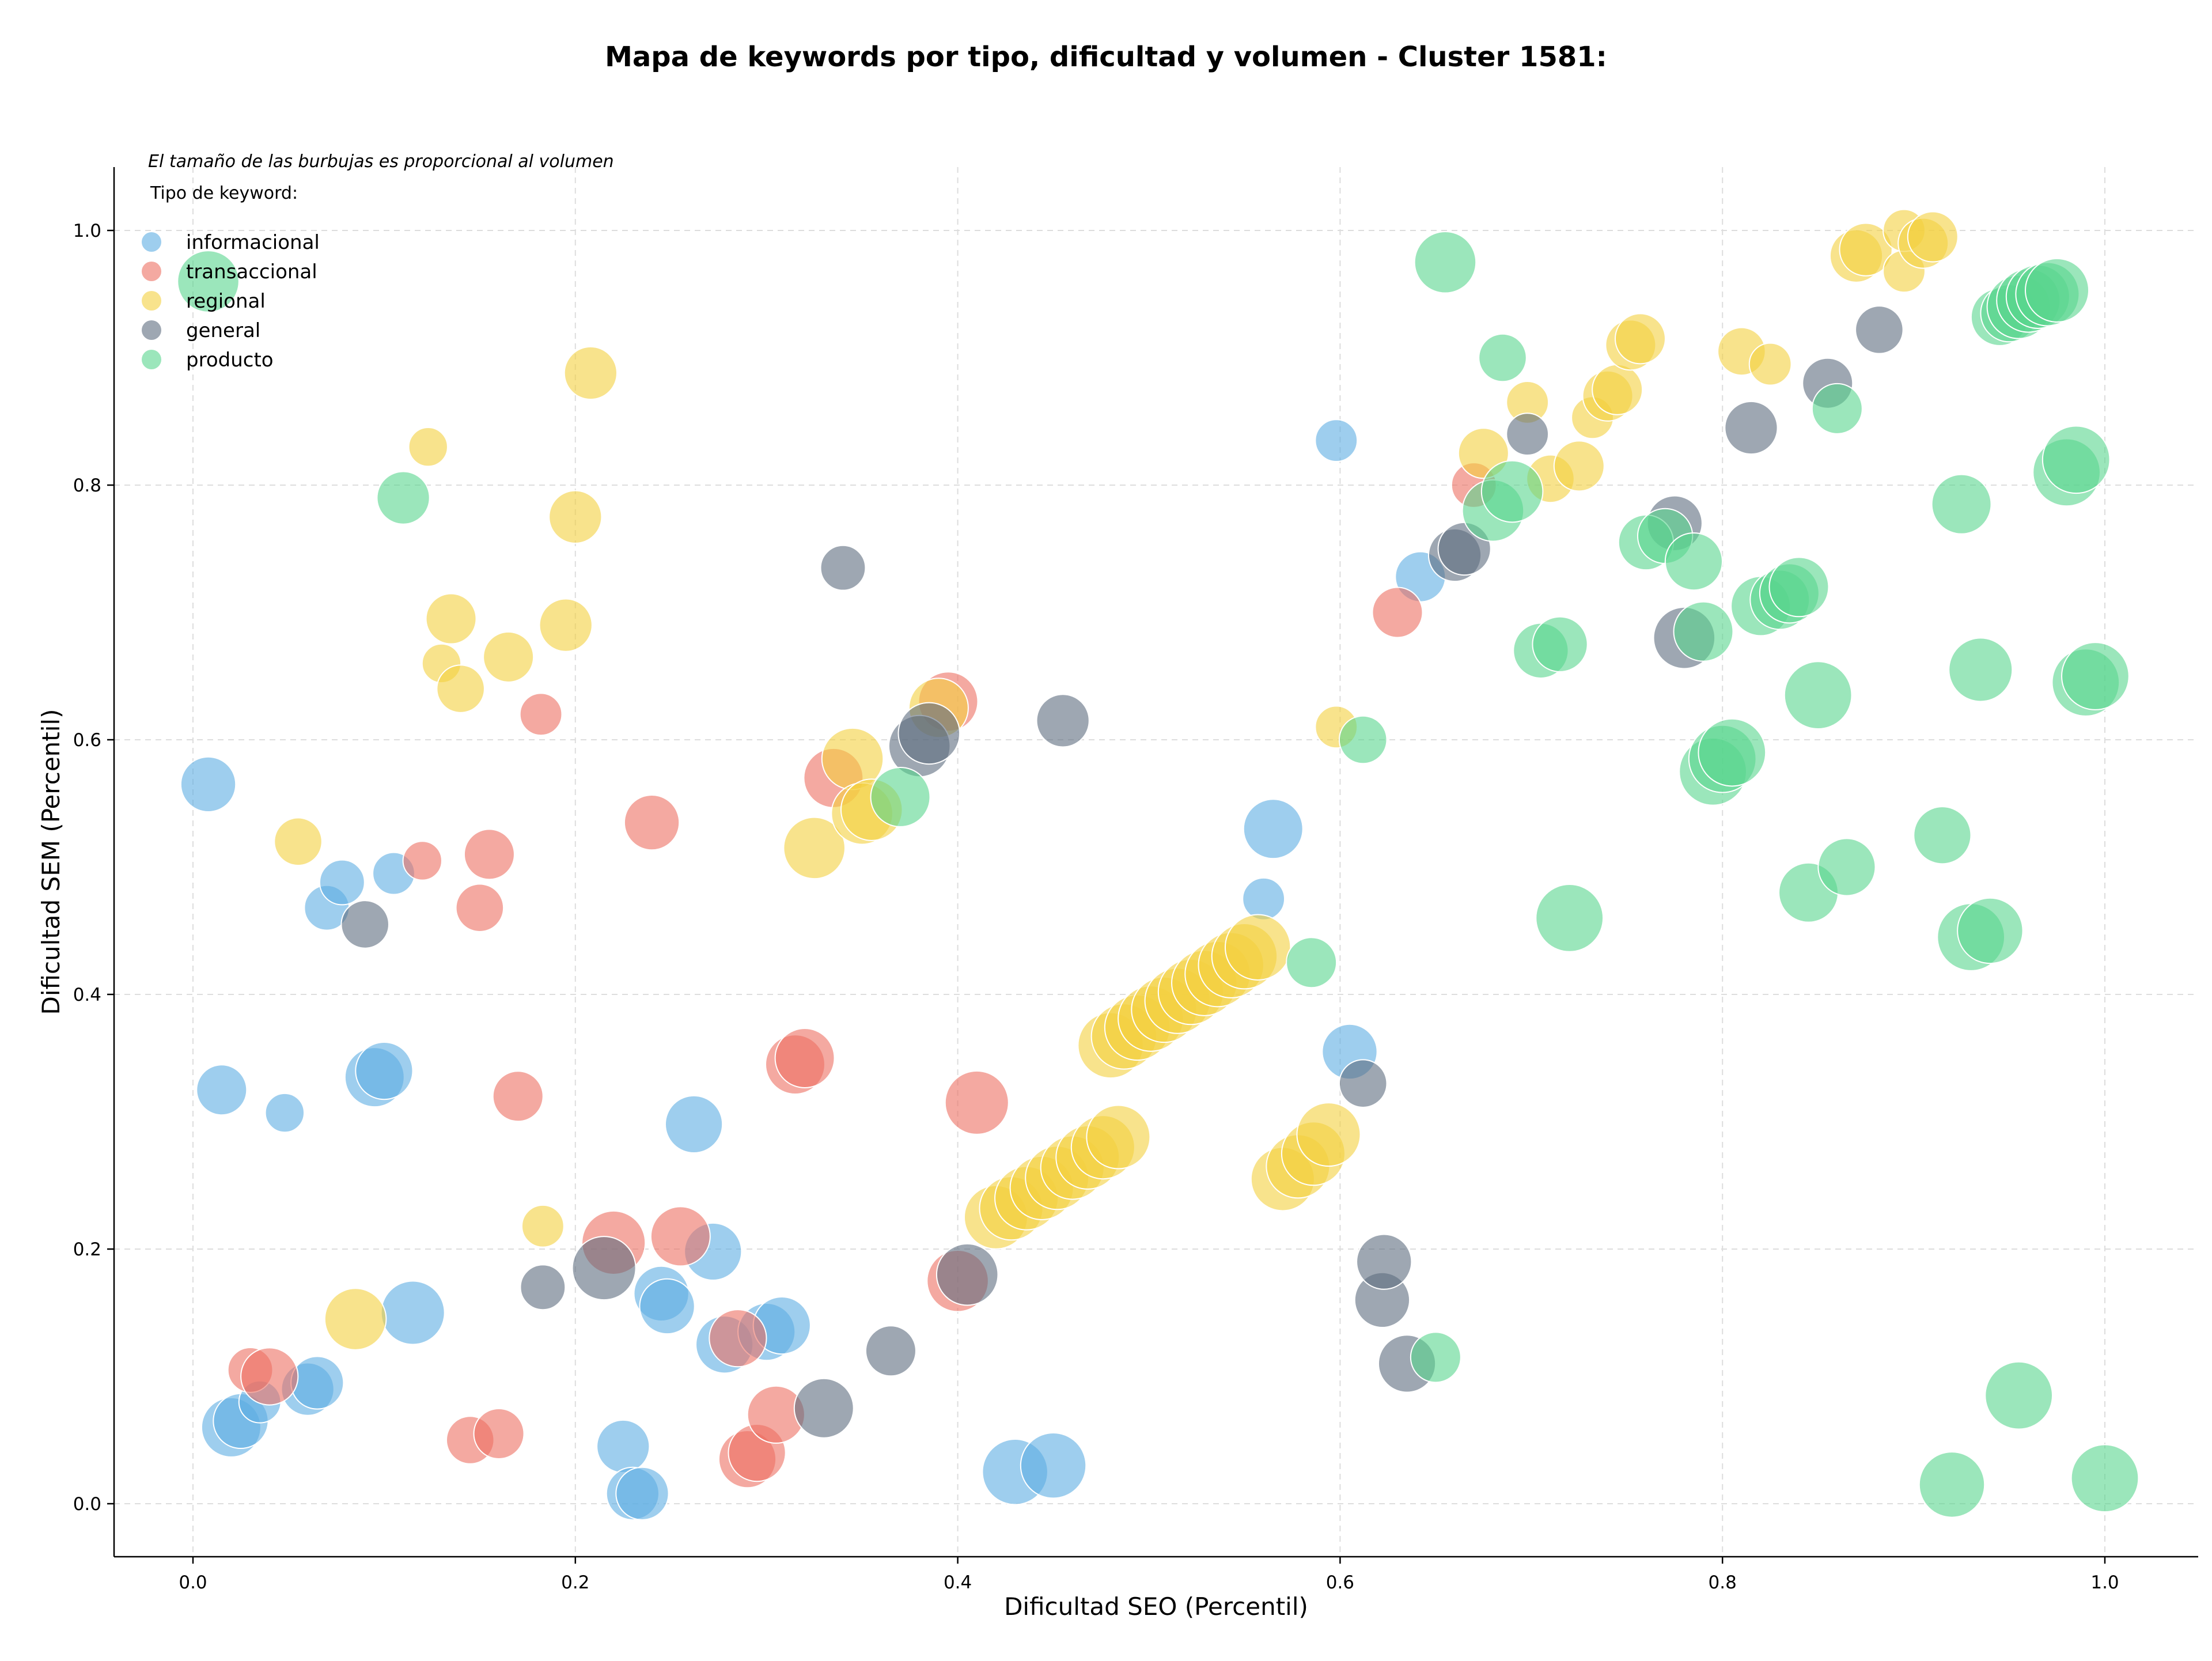 The height and width of the screenshot is (1661, 2212). What do you see at coordinates (226, 301) in the screenshot?
I see `legend-label-regional: regional` at bounding box center [226, 301].